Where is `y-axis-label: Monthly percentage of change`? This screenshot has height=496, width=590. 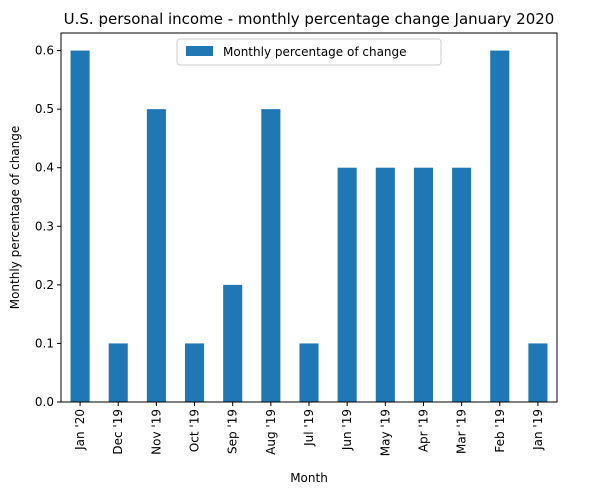 y-axis-label: Monthly percentage of change is located at coordinates (15, 218).